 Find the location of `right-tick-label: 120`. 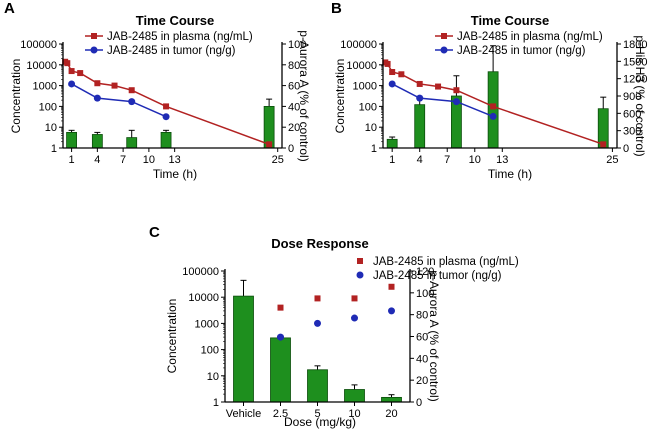

right-tick-label: 120 is located at coordinates (425, 272).